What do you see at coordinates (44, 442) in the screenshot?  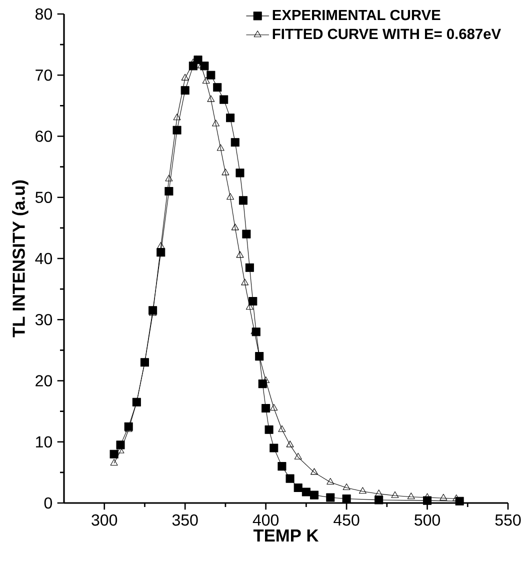 I see `y-tick-label: 10` at bounding box center [44, 442].